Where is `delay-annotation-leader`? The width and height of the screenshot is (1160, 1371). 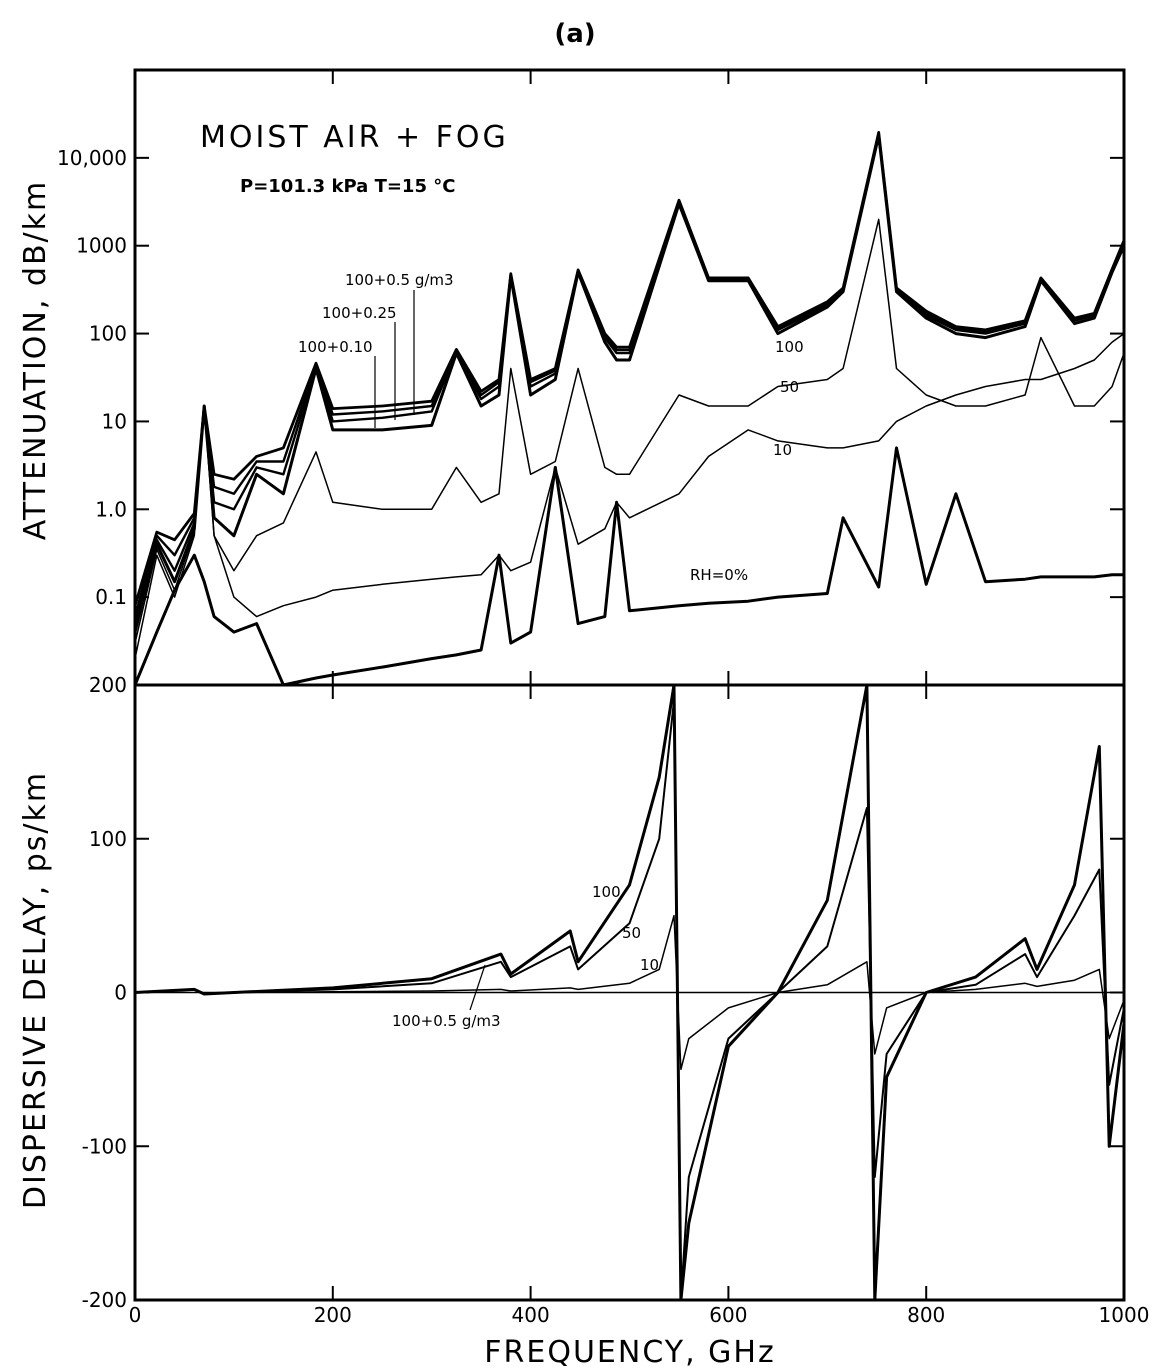
delay-annotation-leader is located at coordinates (477, 987).